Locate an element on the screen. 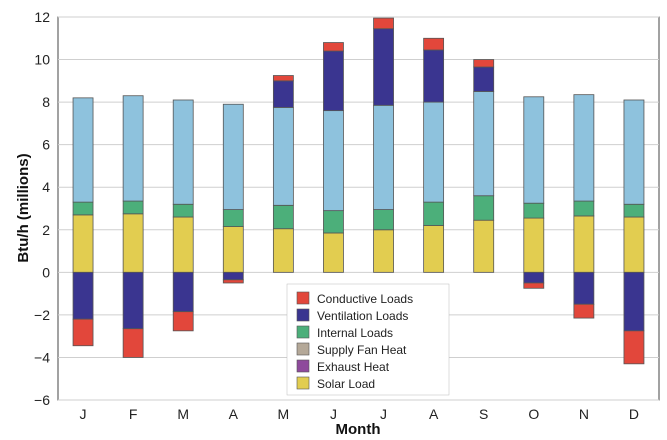 Image resolution: width=667 pixels, height=440 pixels. x-tick-label: O is located at coordinates (533, 414).